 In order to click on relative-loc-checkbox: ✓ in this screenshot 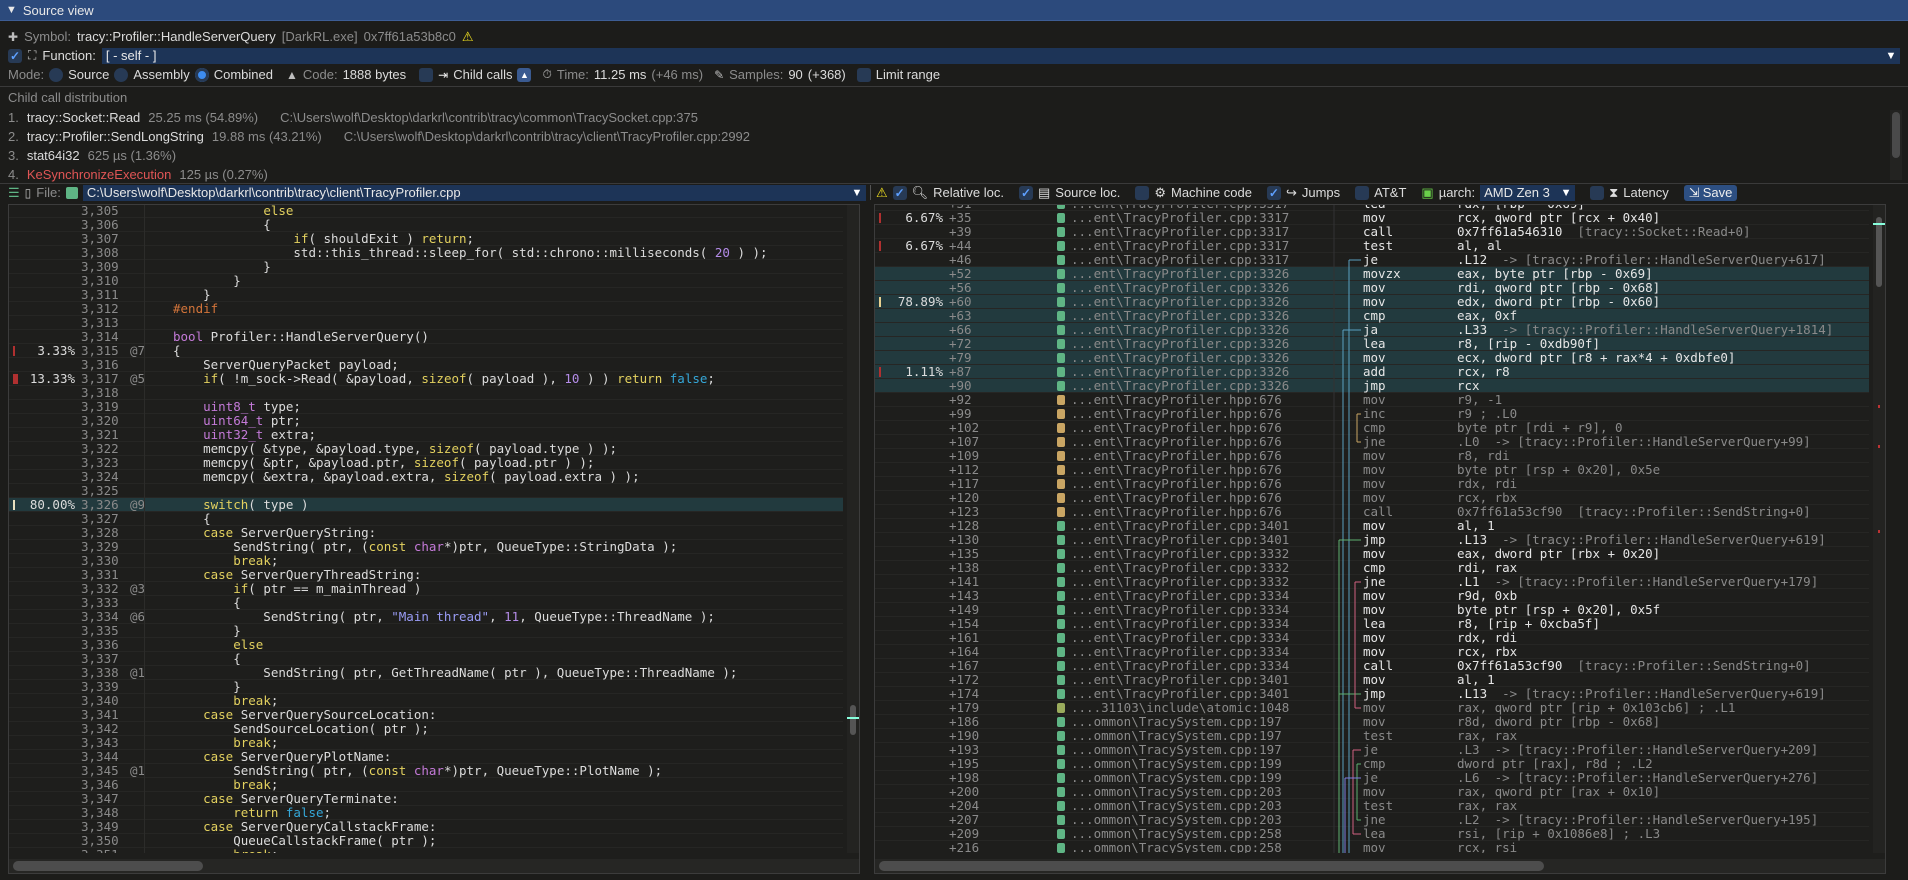, I will do `click(899, 192)`.